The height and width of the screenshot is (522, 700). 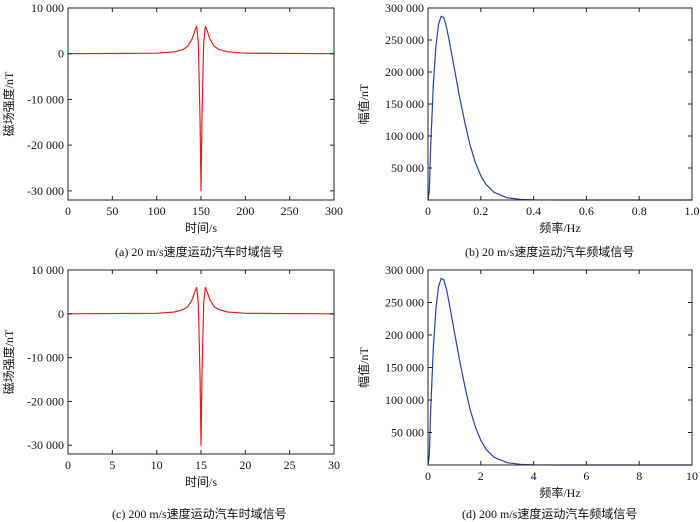 What do you see at coordinates (199, 514) in the screenshot?
I see `caption-c: (c) 200 m/s速度运动汽车时域信号` at bounding box center [199, 514].